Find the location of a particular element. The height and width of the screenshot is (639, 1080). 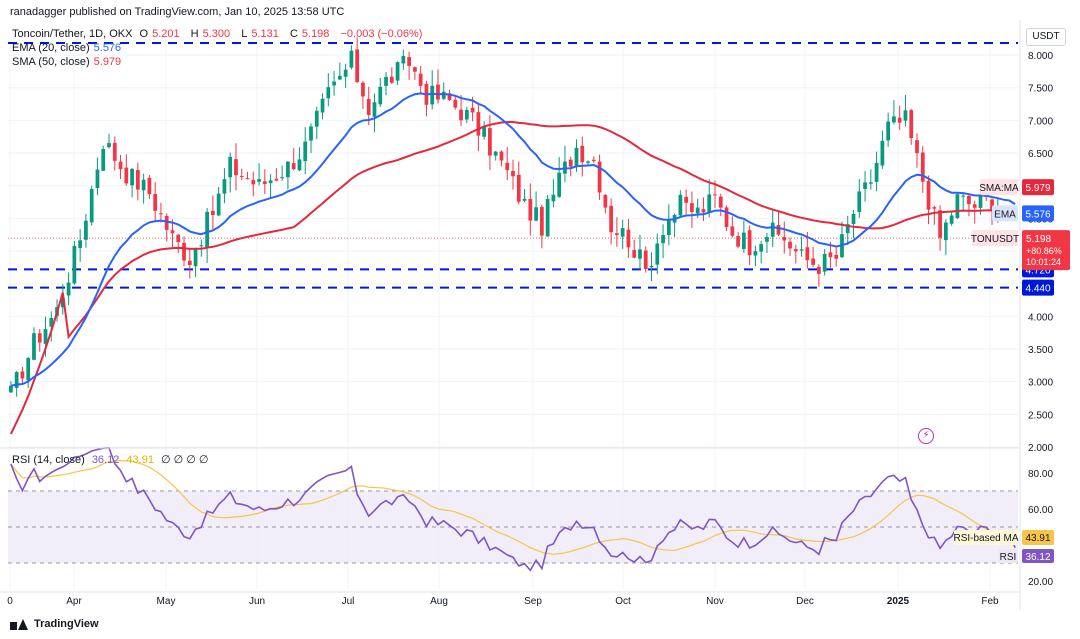

sma-legend: SMA (50, close) 5.979 is located at coordinates (68, 62).